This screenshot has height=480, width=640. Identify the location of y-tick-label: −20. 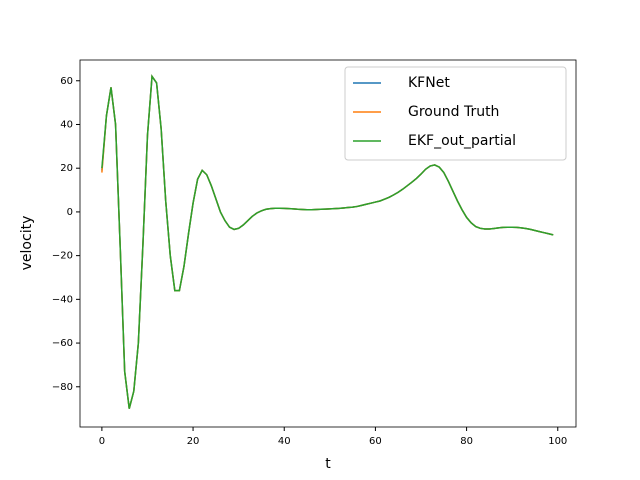
(62, 256).